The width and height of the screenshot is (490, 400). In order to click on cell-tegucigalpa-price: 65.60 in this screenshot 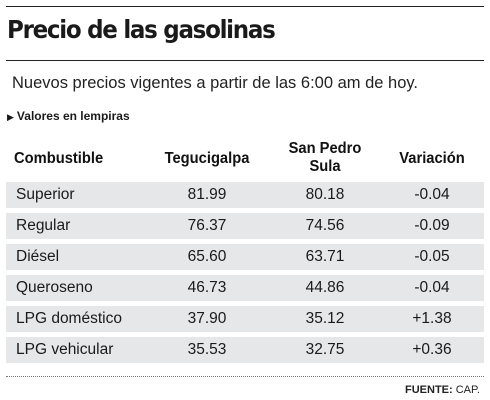, I will do `click(207, 256)`.